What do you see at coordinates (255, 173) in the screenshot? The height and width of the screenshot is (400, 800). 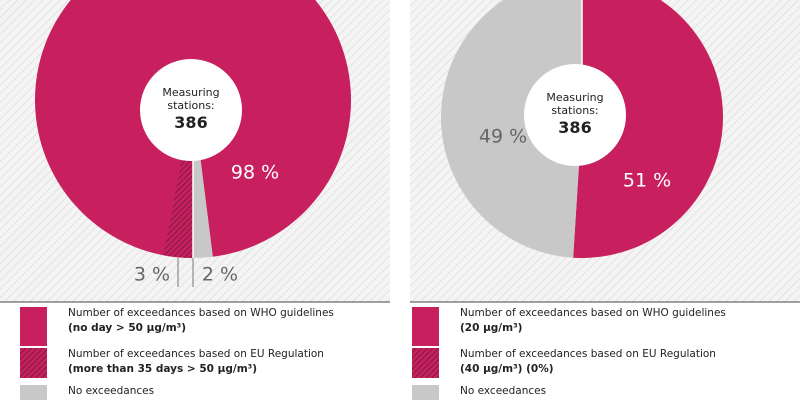 I see `value-label: 98 %` at bounding box center [255, 173].